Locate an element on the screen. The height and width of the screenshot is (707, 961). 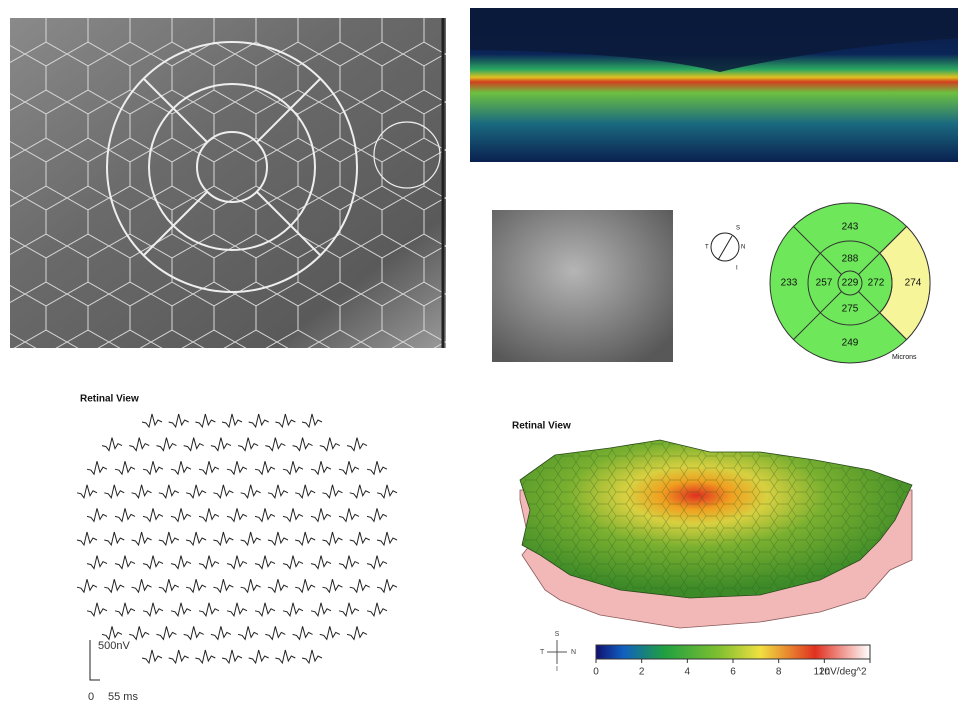
colorbar-tick-label: 6 is located at coordinates (733, 672).